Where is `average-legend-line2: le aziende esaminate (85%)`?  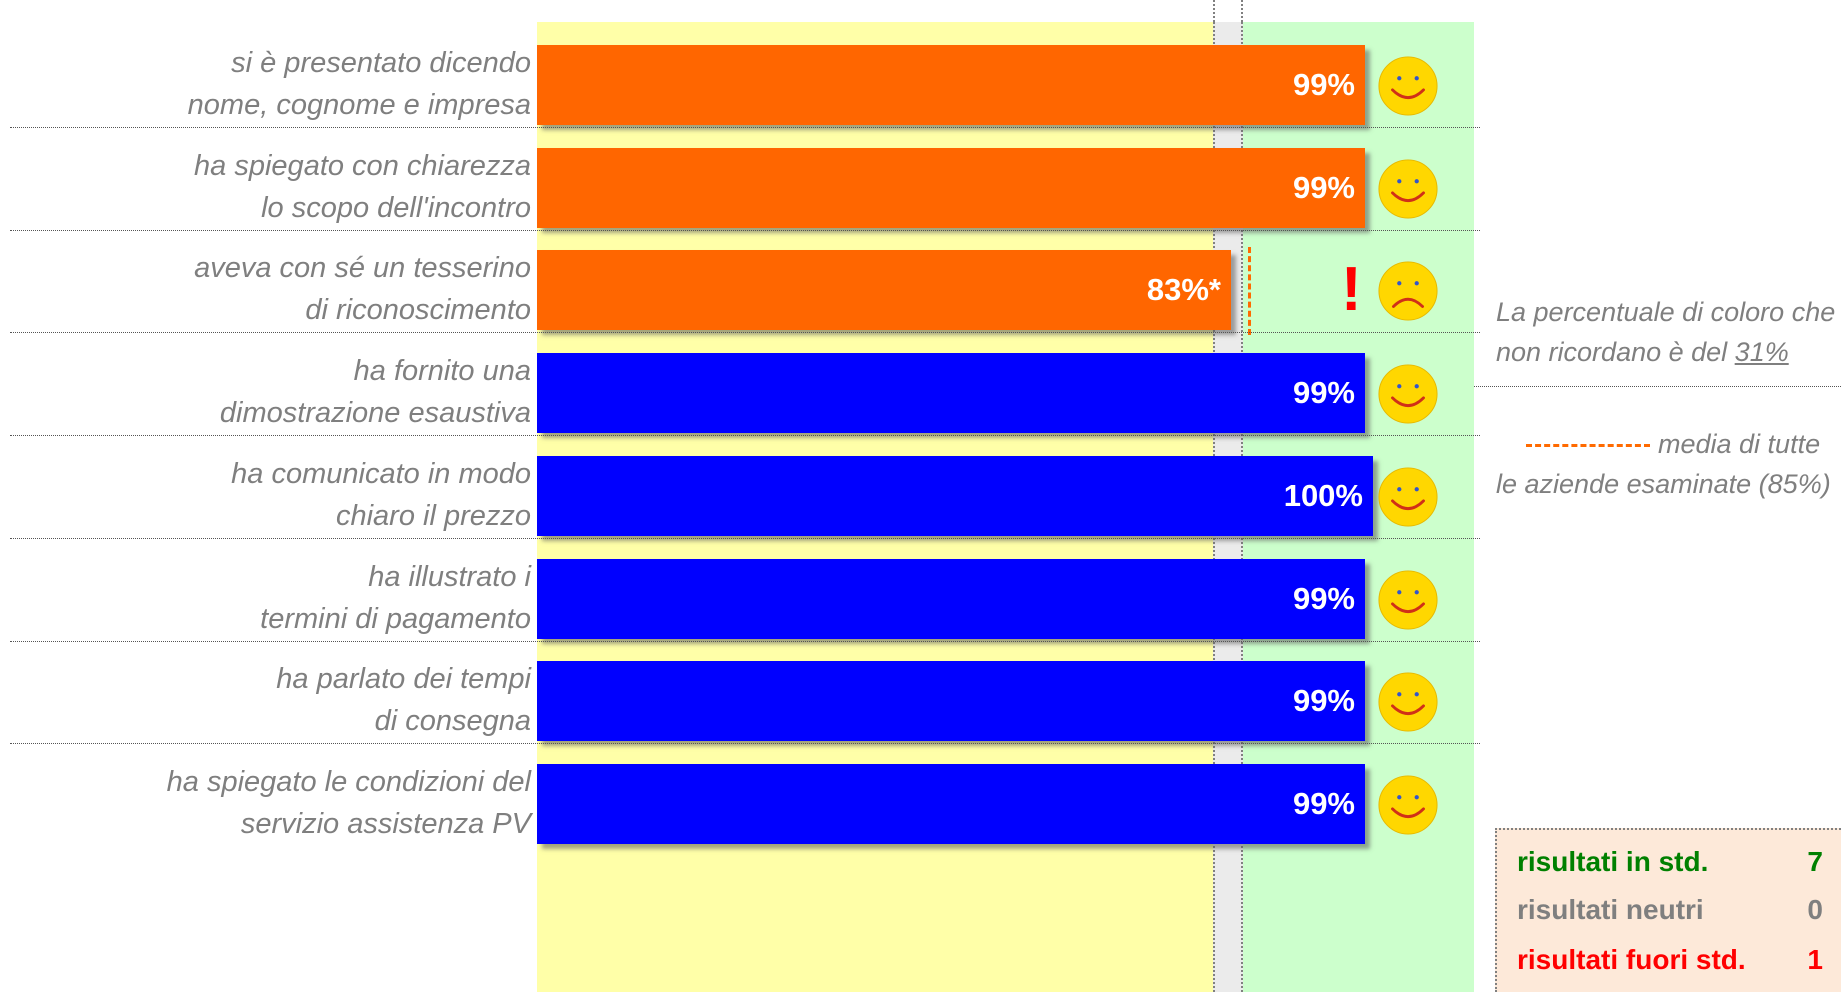
average-legend-line2: le aziende esaminate (85%) is located at coordinates (1663, 484).